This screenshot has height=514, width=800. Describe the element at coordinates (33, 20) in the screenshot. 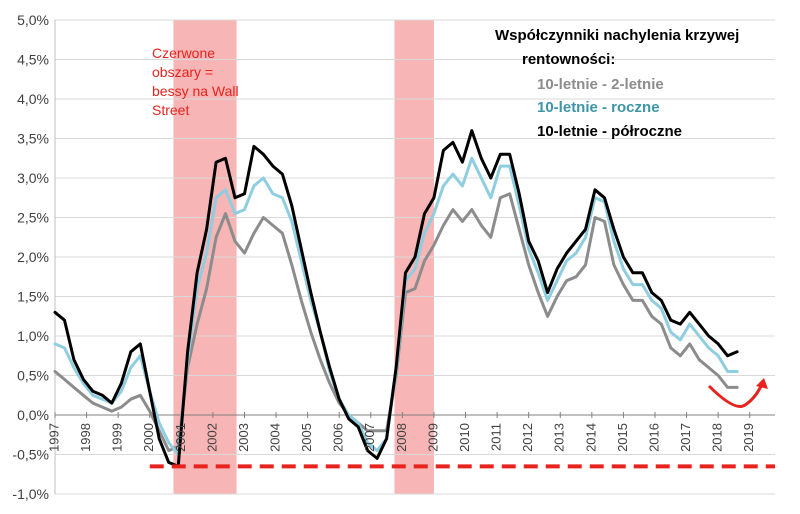

I see `y-tick-label: 5,0%` at that location.